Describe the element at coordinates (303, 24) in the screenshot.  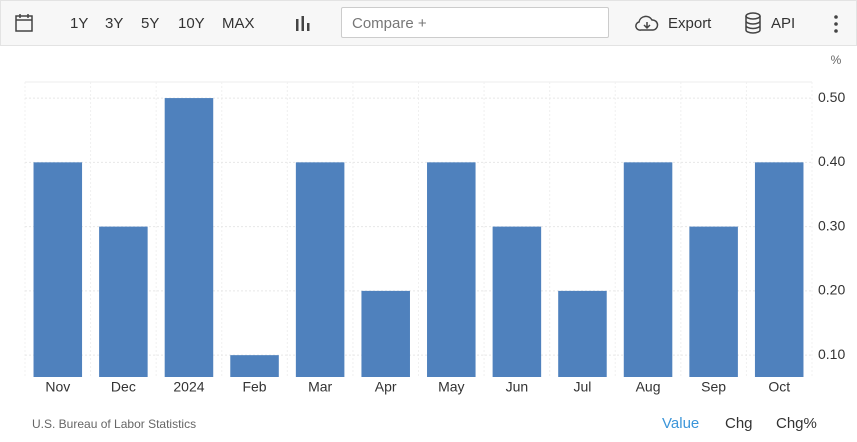
I see `chart-type-icon` at that location.